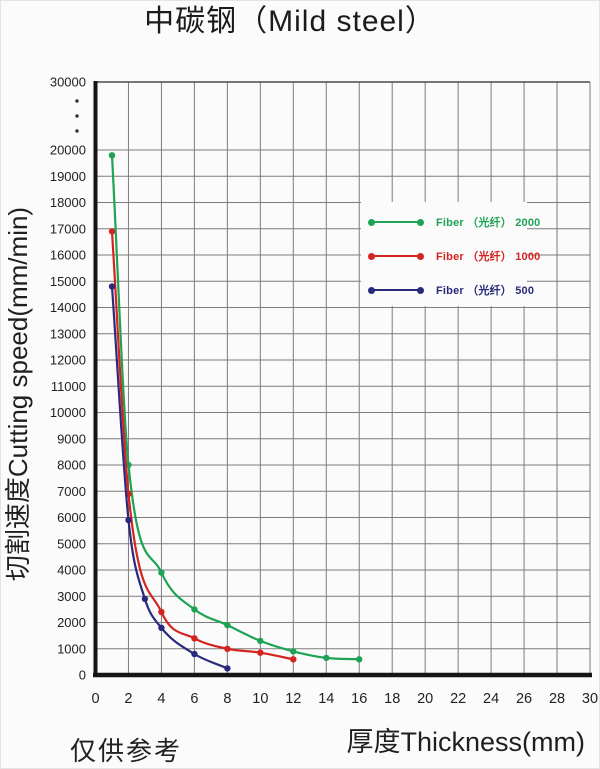  What do you see at coordinates (344, 699) in the screenshot?
I see `x-axis-tick-labels: 0 2 4 6 8 10 12 14 16 18 20 22 24 26 28 30` at bounding box center [344, 699].